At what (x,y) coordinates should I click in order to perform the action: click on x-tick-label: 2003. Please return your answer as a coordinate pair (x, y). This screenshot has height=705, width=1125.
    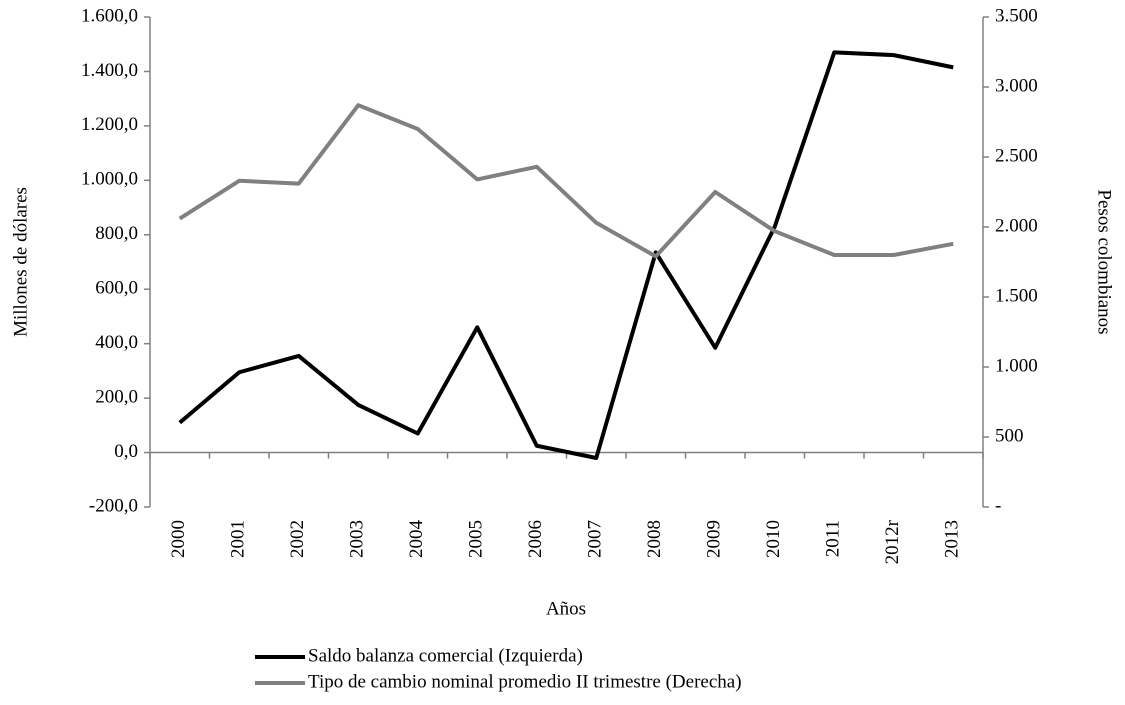
    Looking at the image, I should click on (357, 539).